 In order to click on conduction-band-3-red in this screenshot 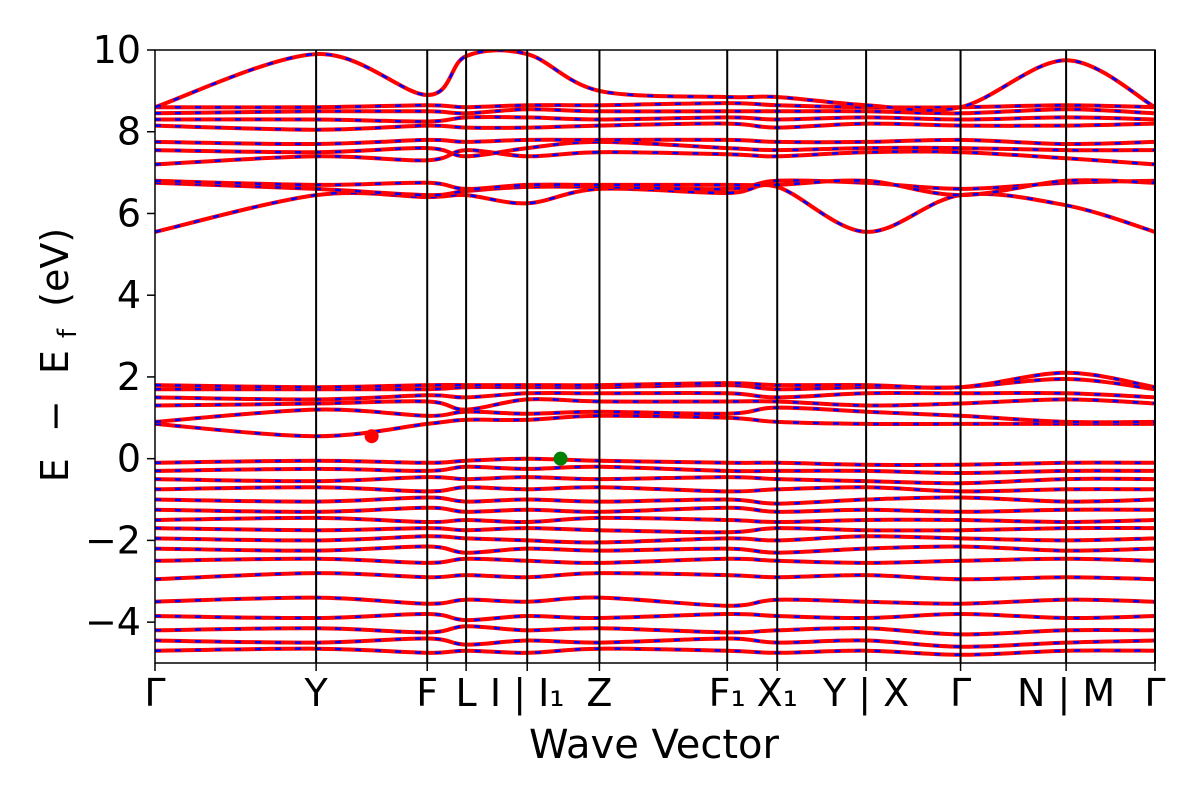, I will do `click(655, 157)`.